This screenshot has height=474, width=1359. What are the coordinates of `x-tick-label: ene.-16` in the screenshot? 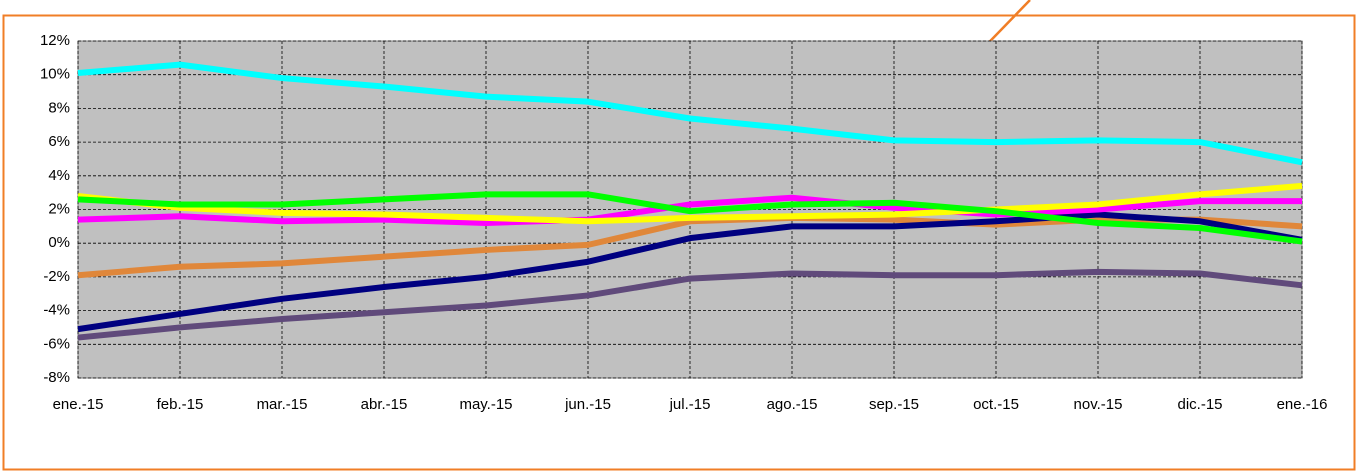 It's located at (1302, 404).